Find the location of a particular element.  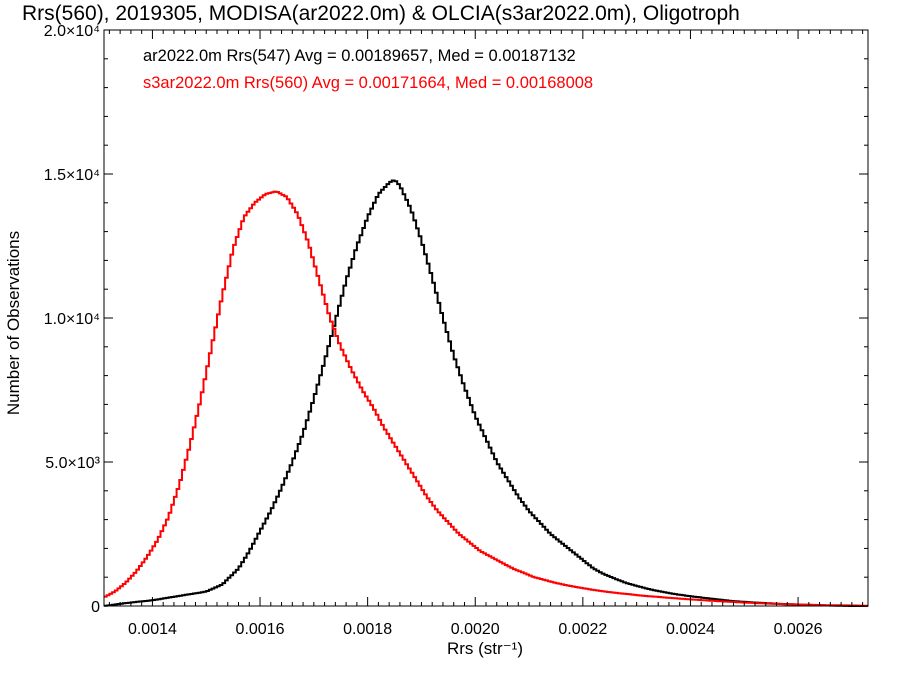

y-axis-label: Number of Observations is located at coordinates (13, 323).